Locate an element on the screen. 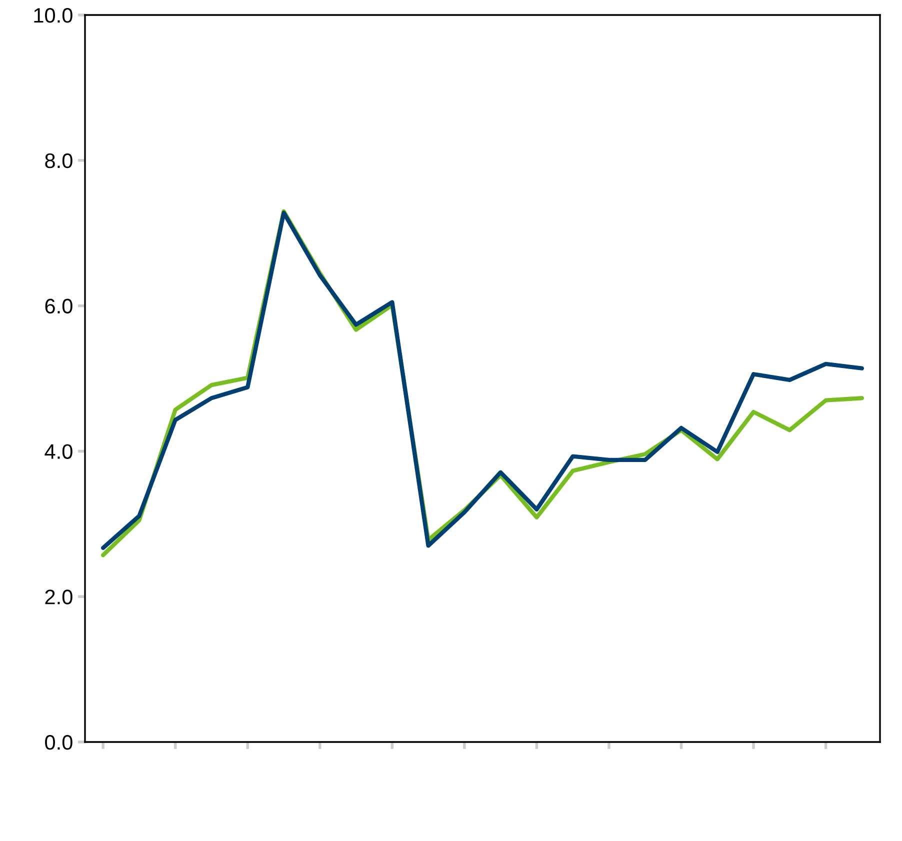 Image resolution: width=902 pixels, height=841 pixels. y-tick-label: 0.0 is located at coordinates (58, 742).